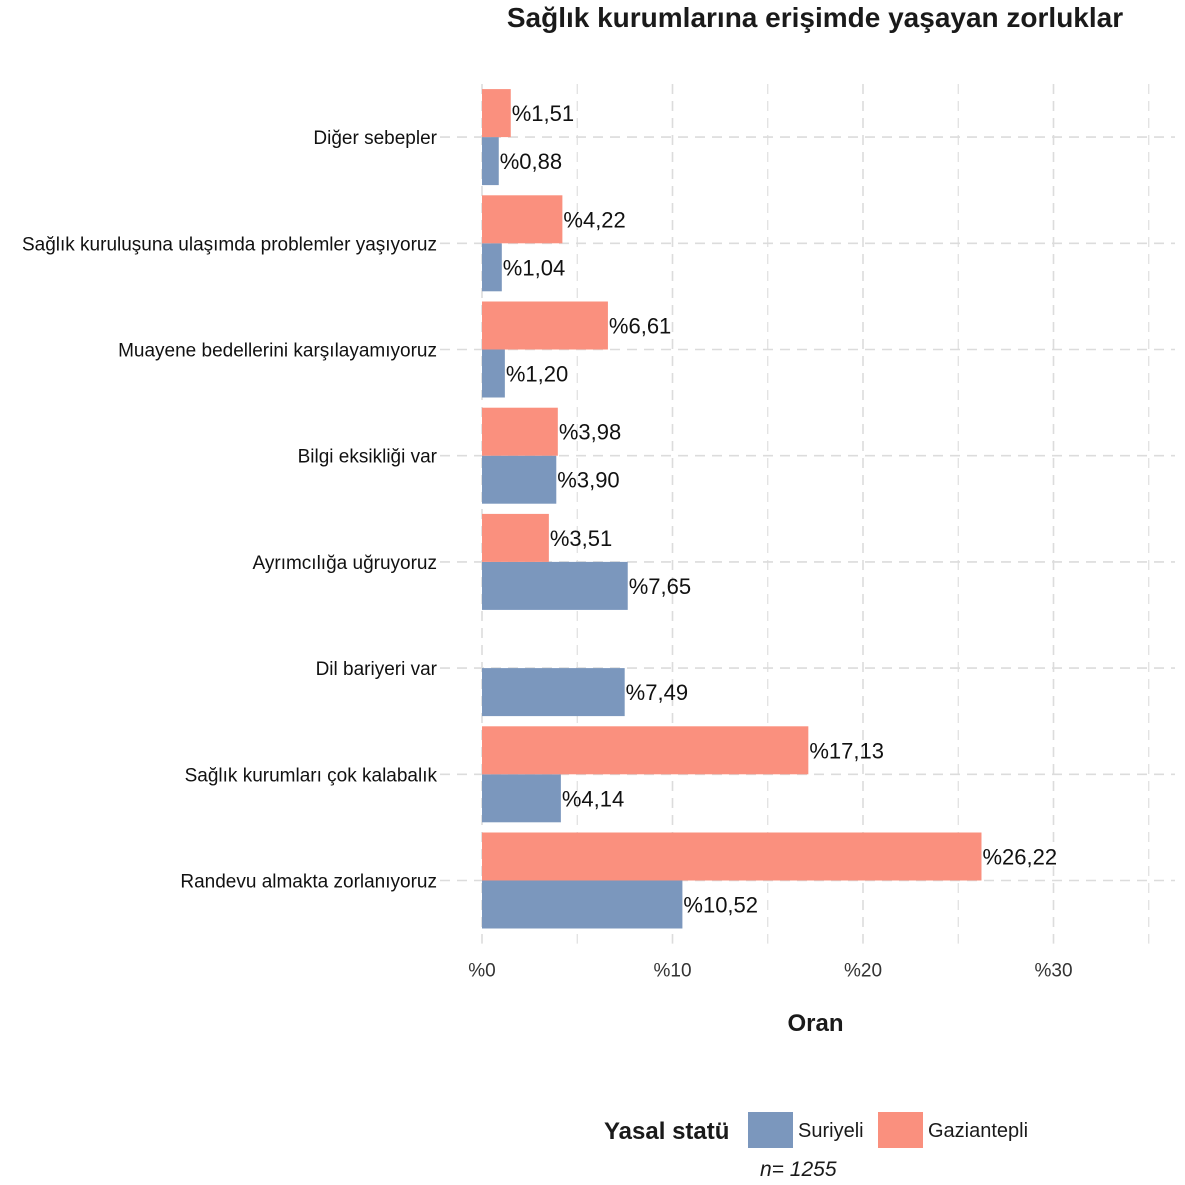 Image resolution: width=1185 pixels, height=1185 pixels. What do you see at coordinates (660, 586) in the screenshot?
I see `value-label: %7,65` at bounding box center [660, 586].